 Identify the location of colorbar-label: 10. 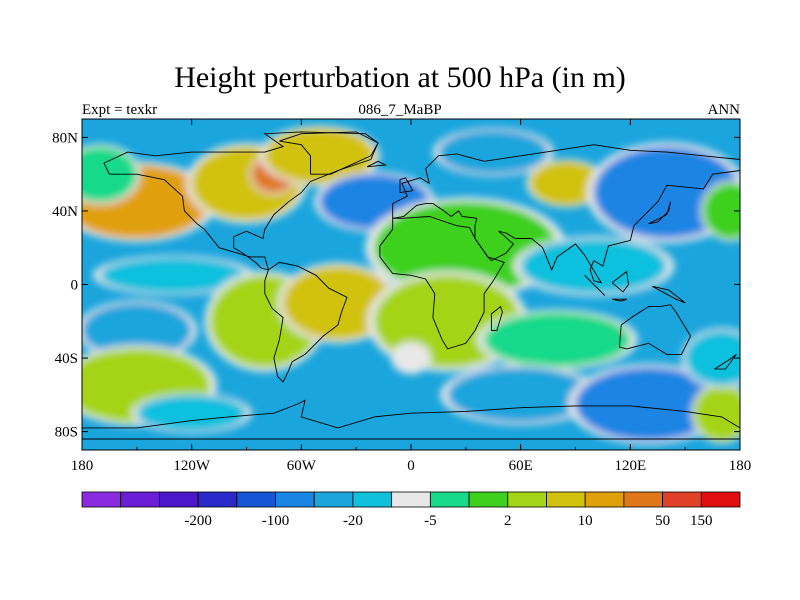
(585, 521).